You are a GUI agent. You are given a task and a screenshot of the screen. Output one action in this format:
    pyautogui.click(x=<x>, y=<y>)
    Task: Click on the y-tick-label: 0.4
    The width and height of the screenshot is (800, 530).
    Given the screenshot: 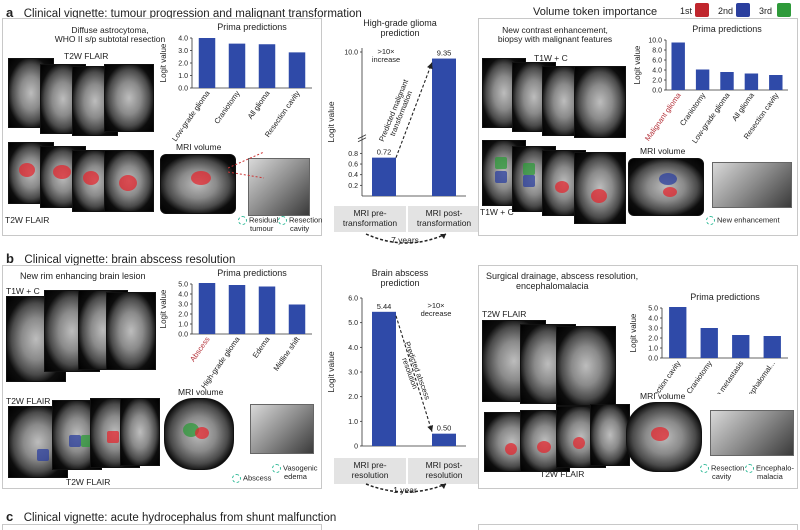 What is the action you would take?
    pyautogui.click(x=353, y=175)
    